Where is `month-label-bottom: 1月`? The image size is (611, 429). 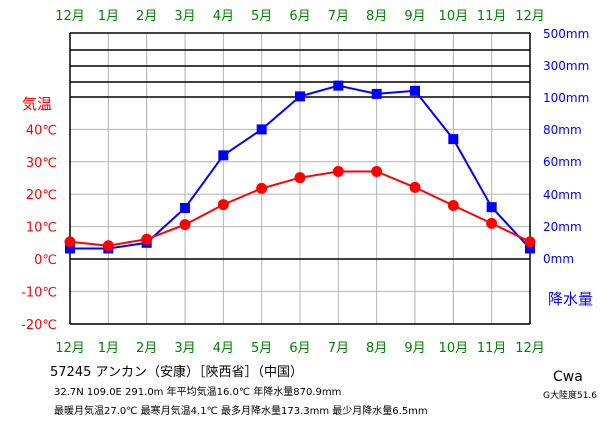
month-label-bottom: 1月 is located at coordinates (108, 348).